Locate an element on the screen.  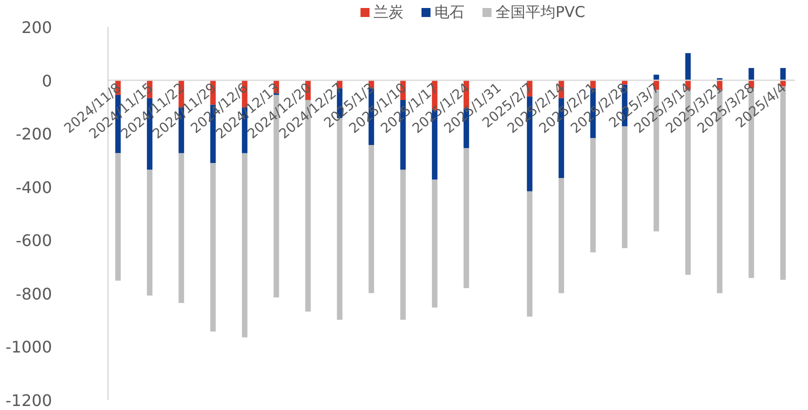
y-tick-label: -600 is located at coordinates (34, 240).